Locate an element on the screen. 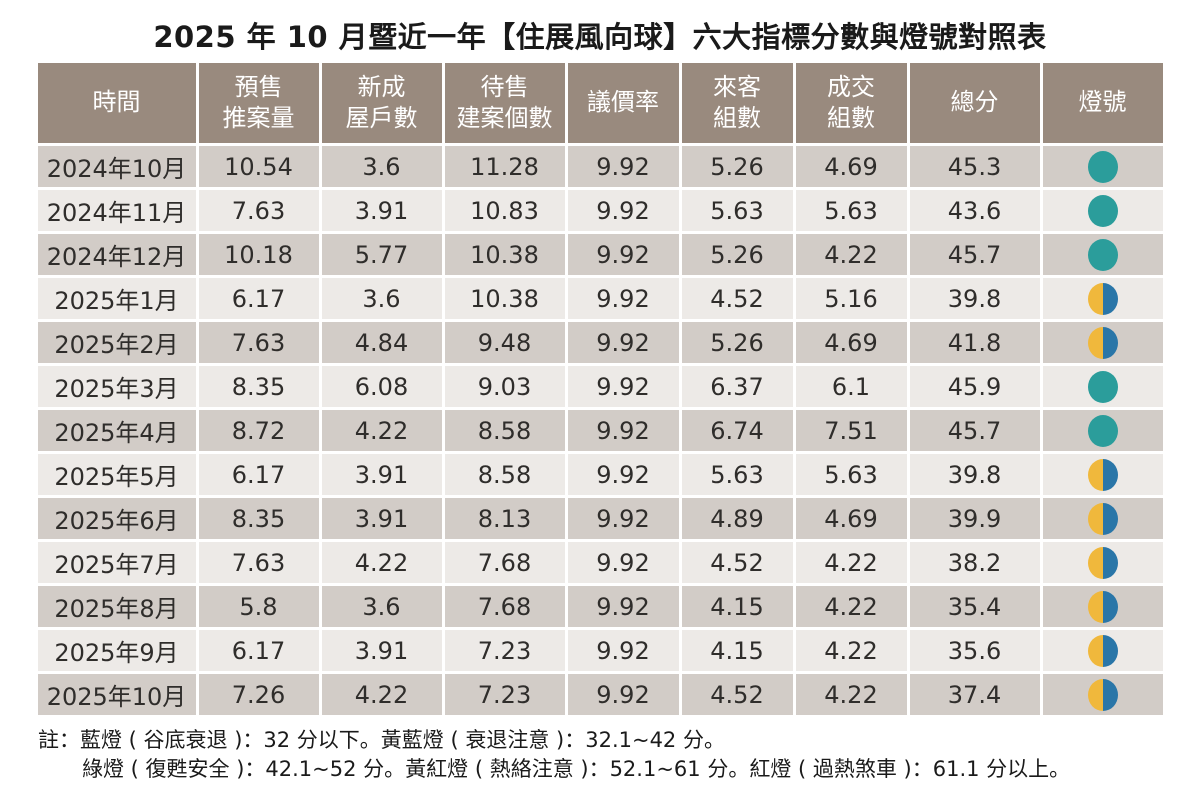 The image size is (1200, 808). table-row: 2025年9月 6.17 3.91 7.23 9.92 4.15 4.22 35.6 is located at coordinates (600, 650).